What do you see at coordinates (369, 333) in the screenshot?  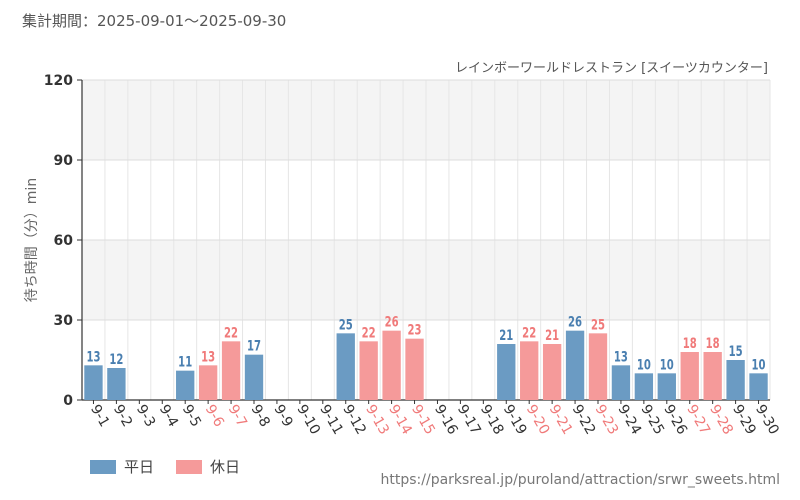 I see `bar-label-9-13: 22` at bounding box center [369, 333].